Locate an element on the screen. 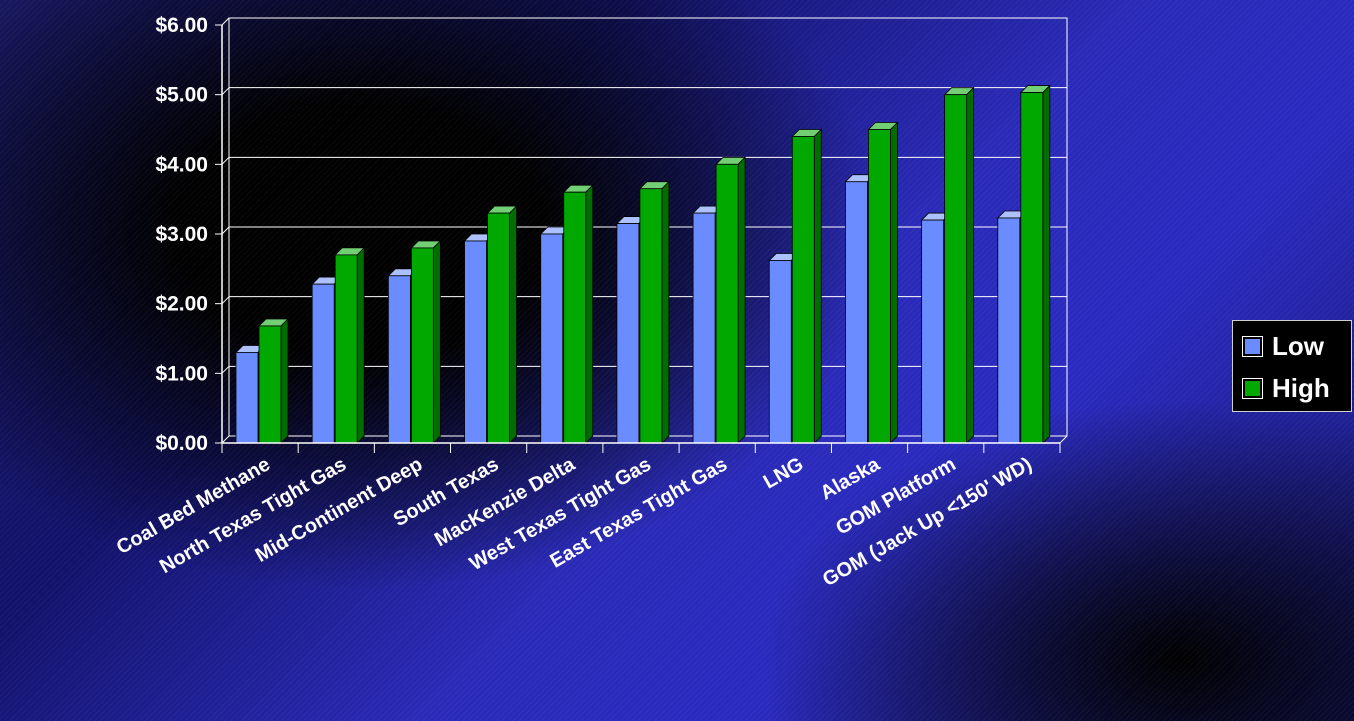 The width and height of the screenshot is (1354, 721). legend-swatch-high is located at coordinates (1252, 388).